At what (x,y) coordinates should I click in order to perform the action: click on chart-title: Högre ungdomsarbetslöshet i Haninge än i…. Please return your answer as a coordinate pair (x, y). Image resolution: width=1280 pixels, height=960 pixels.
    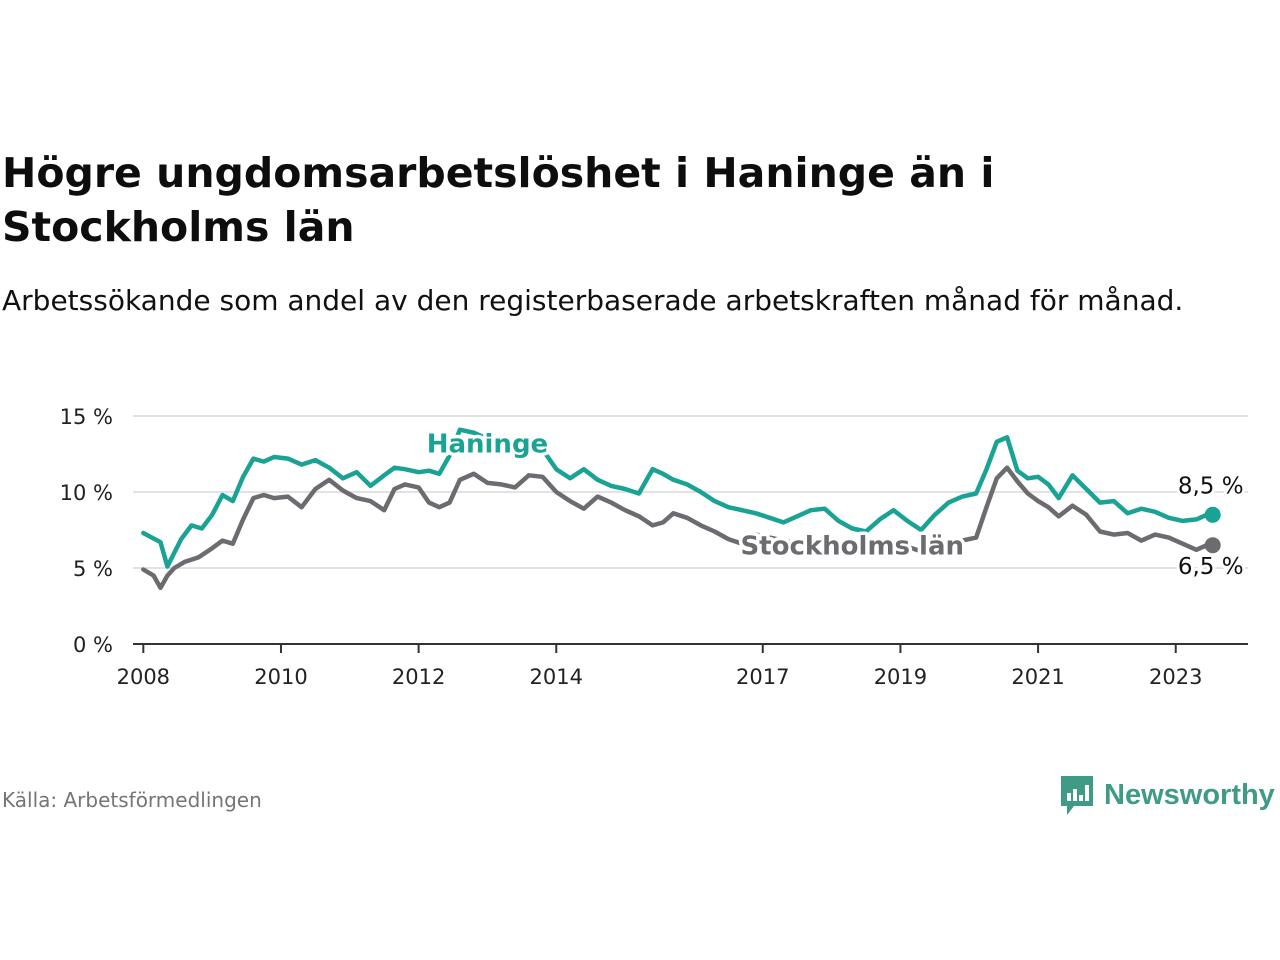
    Looking at the image, I should click on (498, 200).